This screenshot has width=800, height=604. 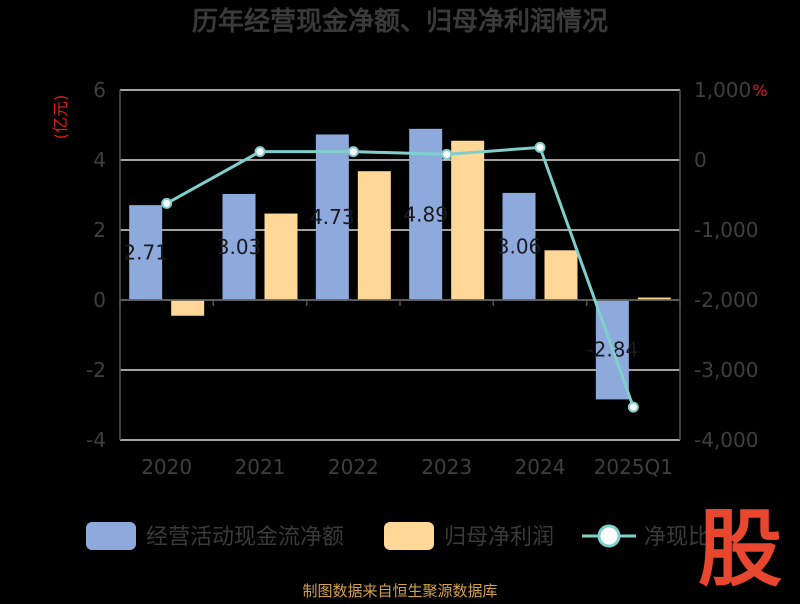 What do you see at coordinates (609, 536) in the screenshot?
I see `legend-marker-icon` at bounding box center [609, 536].